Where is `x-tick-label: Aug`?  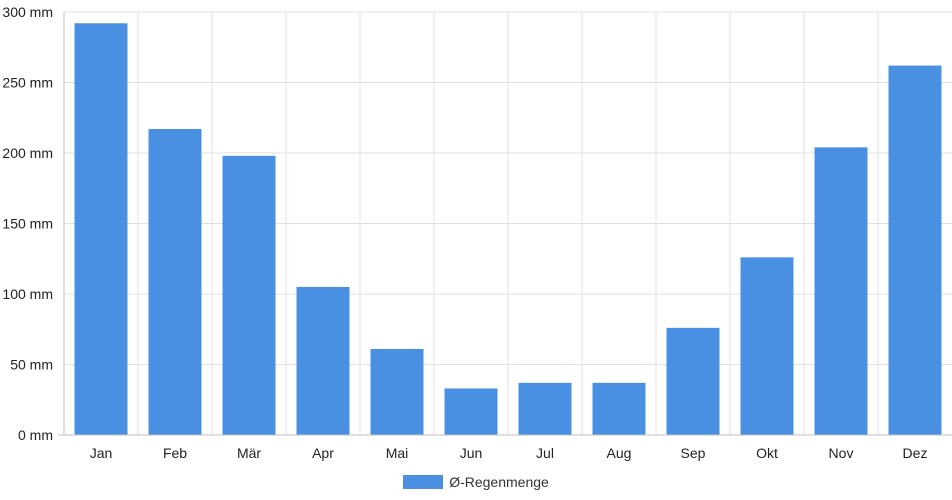
x-tick-label: Aug is located at coordinates (619, 453).